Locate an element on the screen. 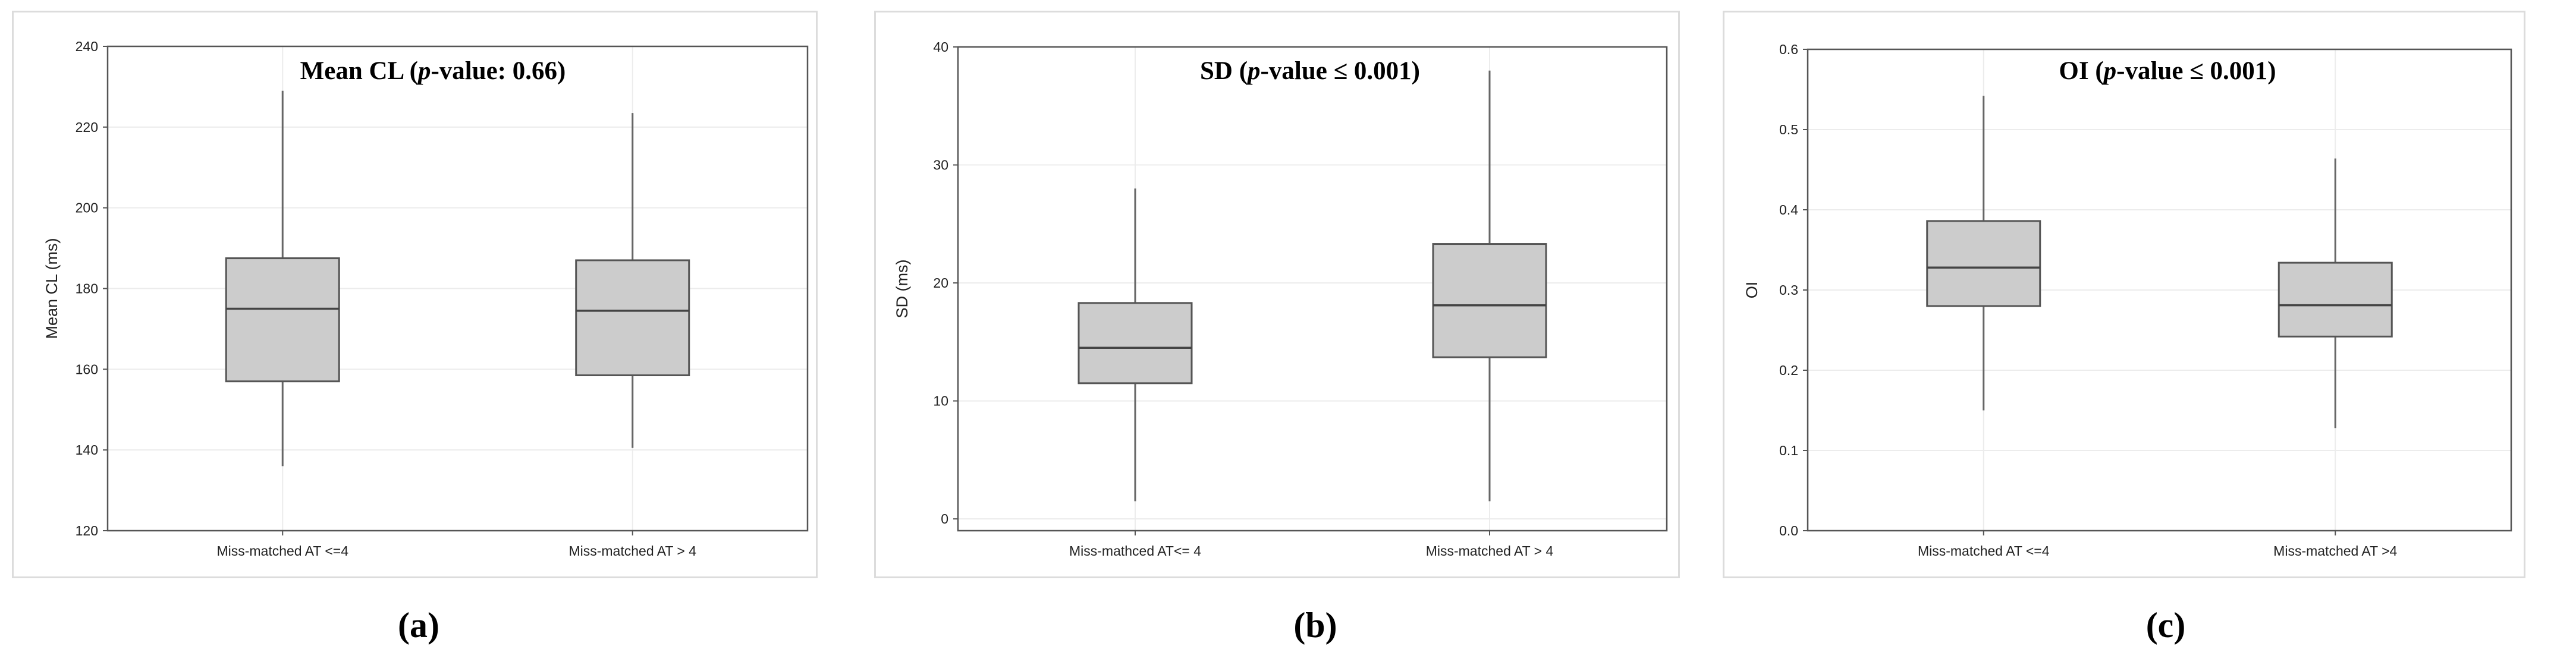 Image resolution: width=2576 pixels, height=665 pixels. y-tick-label: 120 is located at coordinates (87, 530).